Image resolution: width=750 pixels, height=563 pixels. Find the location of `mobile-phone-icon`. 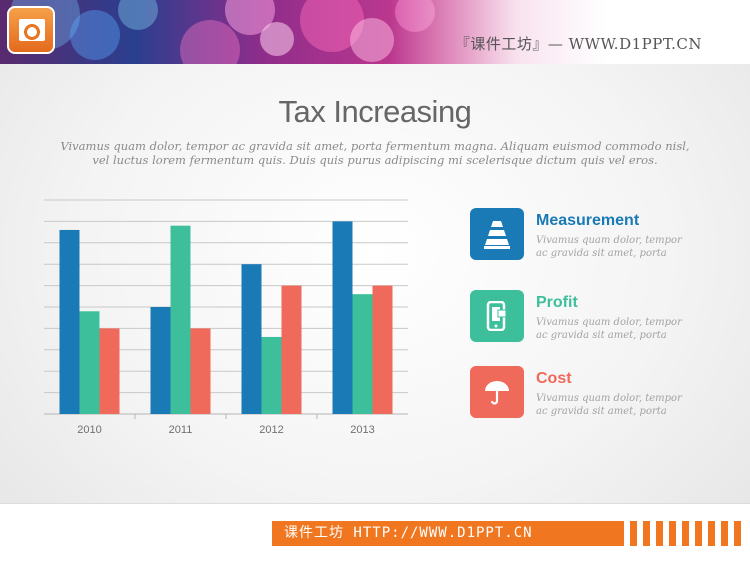

mobile-phone-icon is located at coordinates (497, 316).